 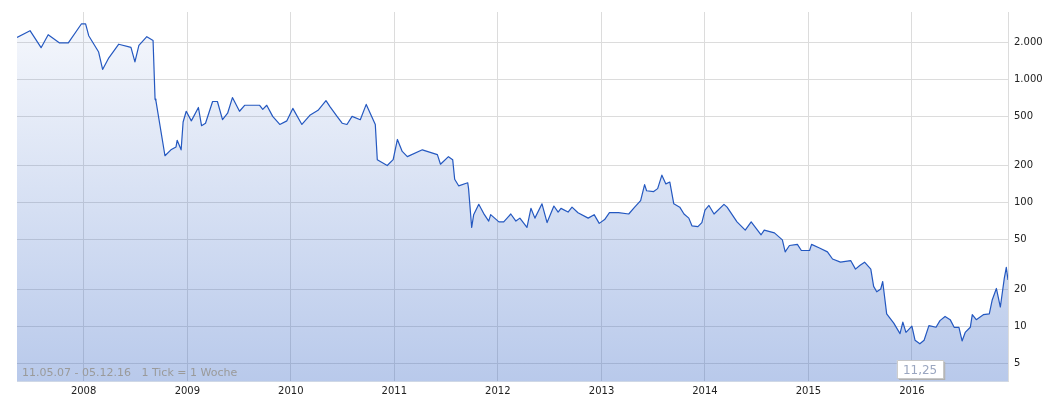 I want to click on y-tick-label: 5, so click(x=1017, y=362).